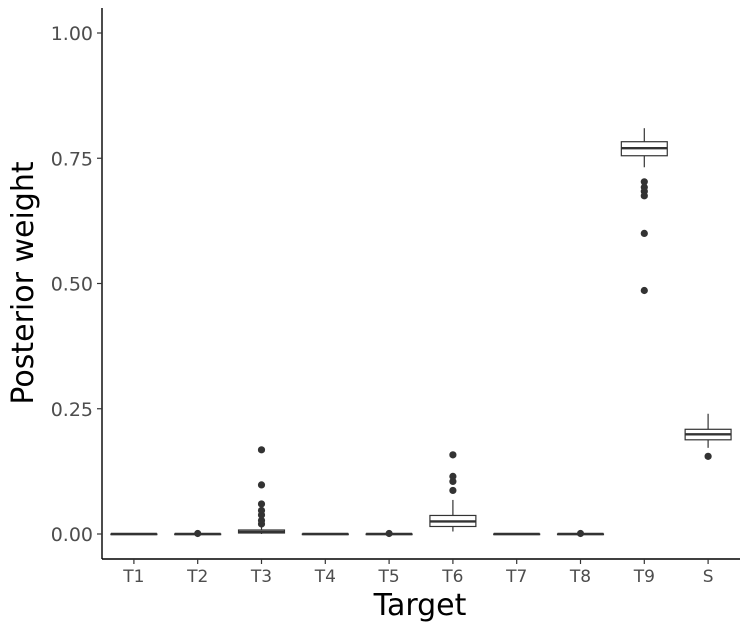  I want to click on x-tick-label: T3, so click(261, 577).